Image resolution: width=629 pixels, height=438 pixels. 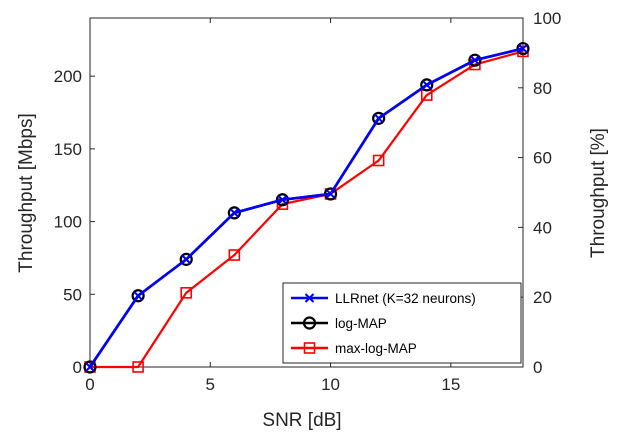 I want to click on legend-entry: max-log-MAP, so click(x=354, y=348).